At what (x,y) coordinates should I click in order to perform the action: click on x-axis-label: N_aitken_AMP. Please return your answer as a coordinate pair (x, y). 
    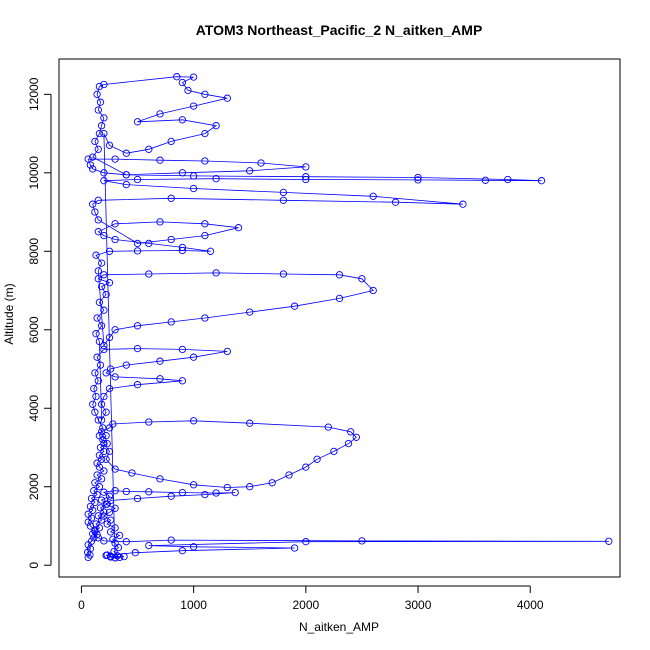
    Looking at the image, I should click on (339, 627).